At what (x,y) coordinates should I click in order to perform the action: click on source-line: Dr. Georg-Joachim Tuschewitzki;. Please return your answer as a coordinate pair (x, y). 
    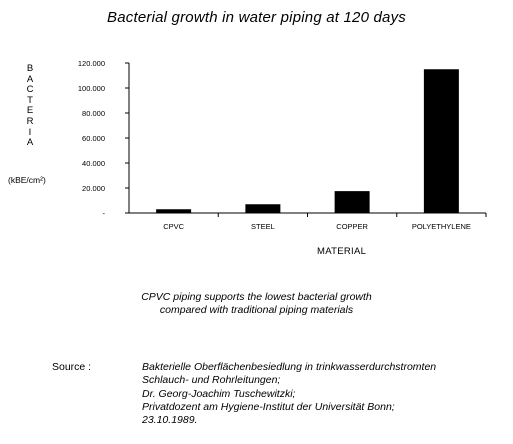
    Looking at the image, I should click on (219, 393).